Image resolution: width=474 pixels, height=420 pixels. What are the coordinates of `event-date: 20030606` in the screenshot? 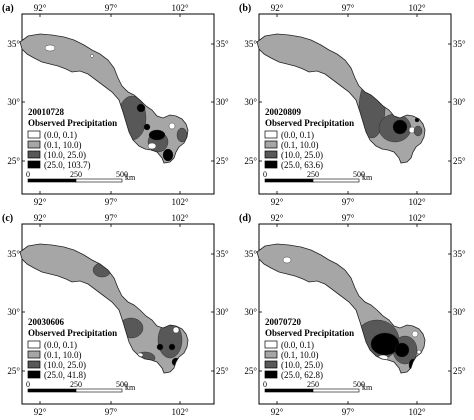 It's located at (46, 322).